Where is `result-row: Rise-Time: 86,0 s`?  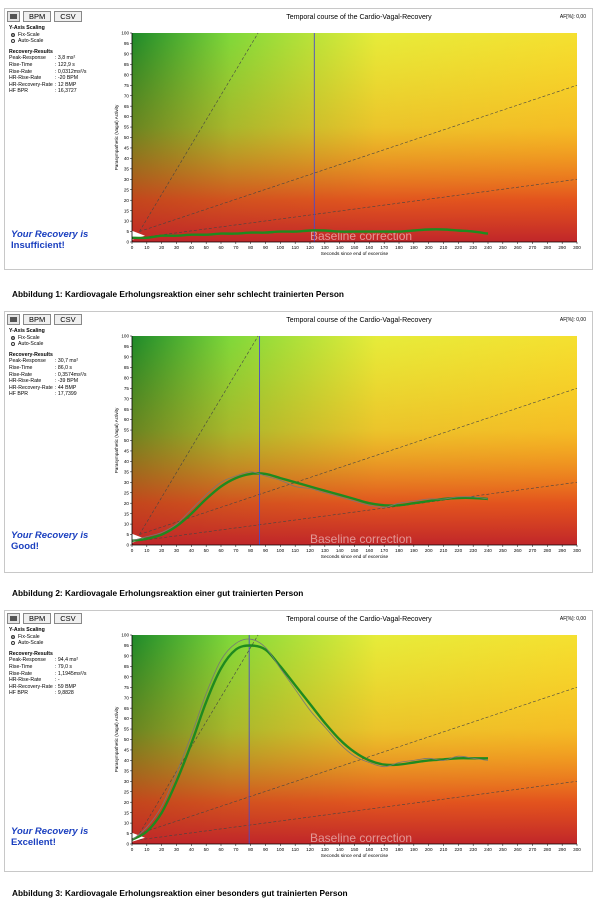 result-row: Rise-Time: 86,0 s is located at coordinates (69, 368).